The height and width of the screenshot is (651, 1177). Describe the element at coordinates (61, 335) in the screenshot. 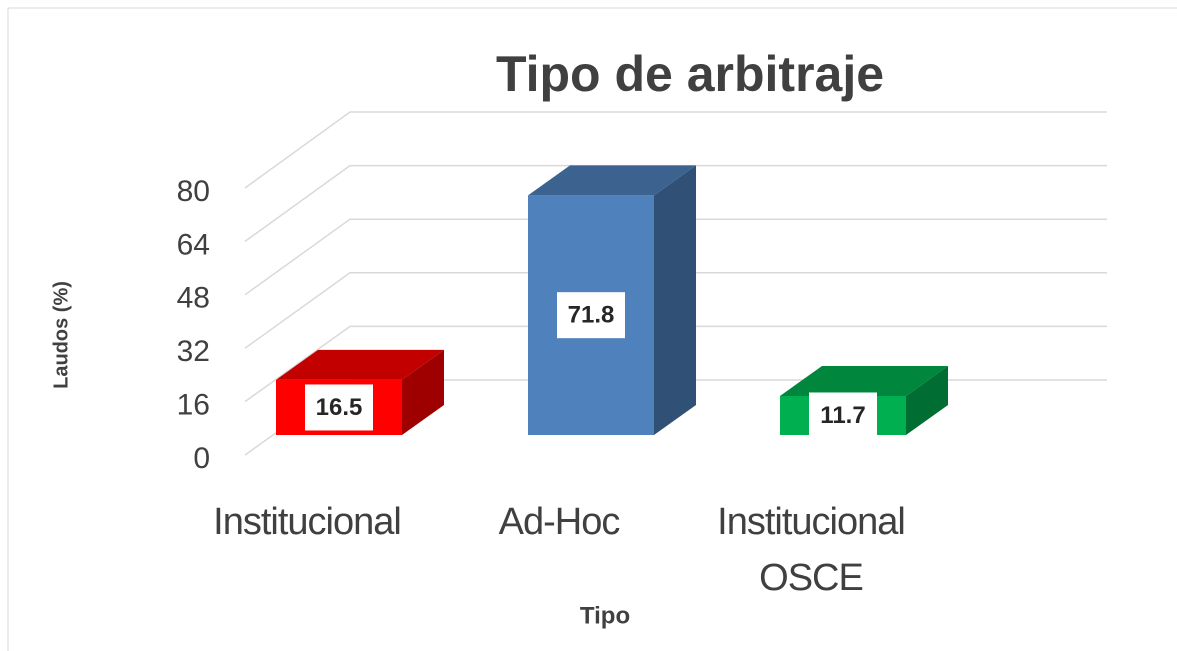

I see `y-axis-label: Laudos (%)` at that location.